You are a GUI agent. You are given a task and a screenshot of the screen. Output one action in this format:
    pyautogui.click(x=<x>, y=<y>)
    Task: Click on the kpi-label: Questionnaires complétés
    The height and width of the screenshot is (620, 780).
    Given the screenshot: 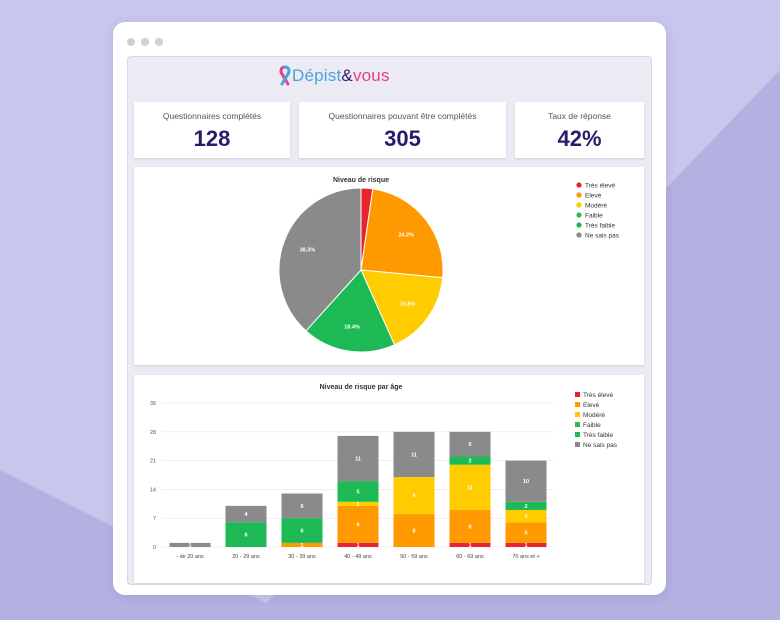 What is the action you would take?
    pyautogui.click(x=212, y=116)
    